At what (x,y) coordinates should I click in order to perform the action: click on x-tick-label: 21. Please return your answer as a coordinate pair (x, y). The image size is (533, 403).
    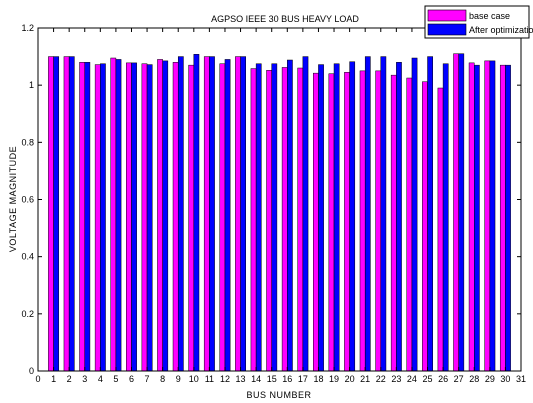
    Looking at the image, I should click on (365, 379).